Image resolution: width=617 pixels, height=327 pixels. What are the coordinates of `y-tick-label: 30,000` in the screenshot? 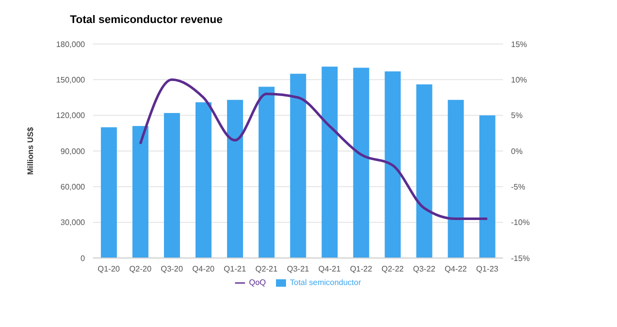 It's located at (73, 223).